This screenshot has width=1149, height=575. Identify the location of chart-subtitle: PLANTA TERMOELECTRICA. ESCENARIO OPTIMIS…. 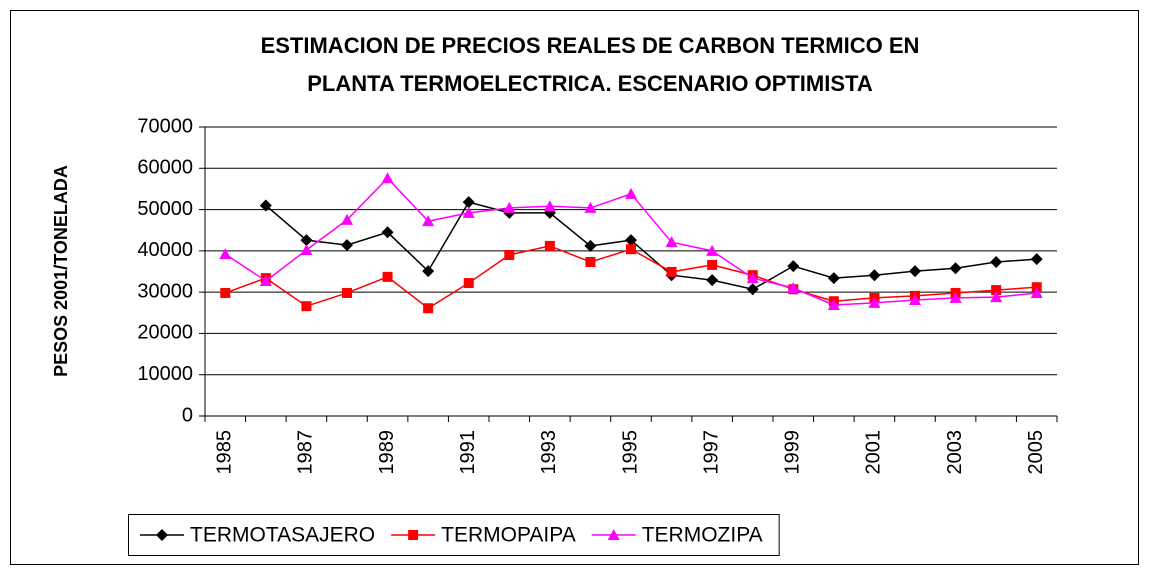
(590, 83).